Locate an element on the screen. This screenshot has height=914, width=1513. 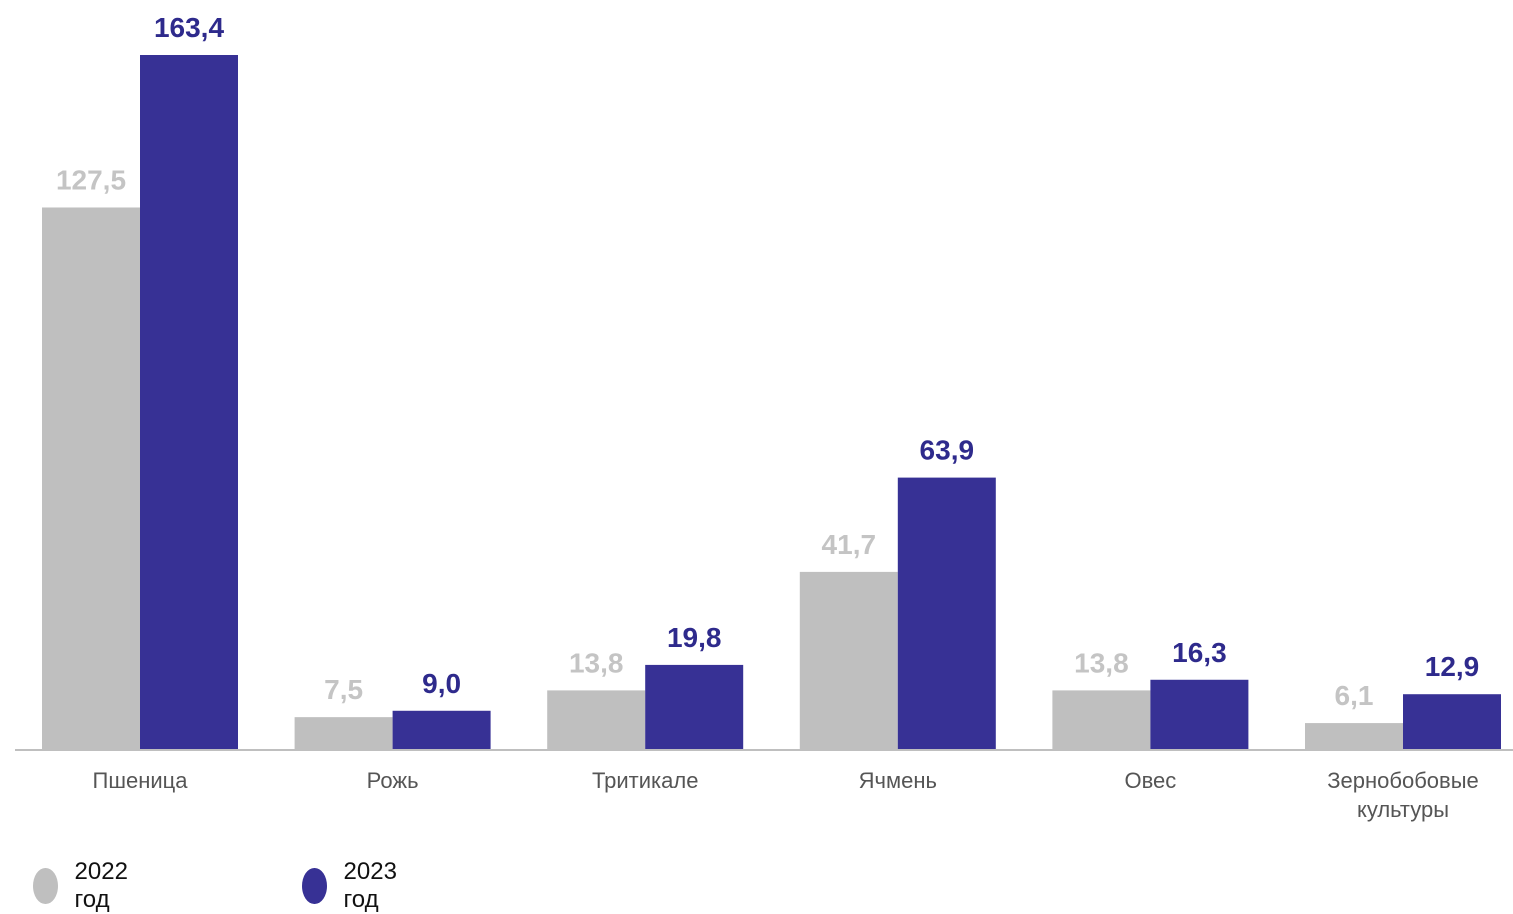
bar-2023-год-2 is located at coordinates (694, 706).